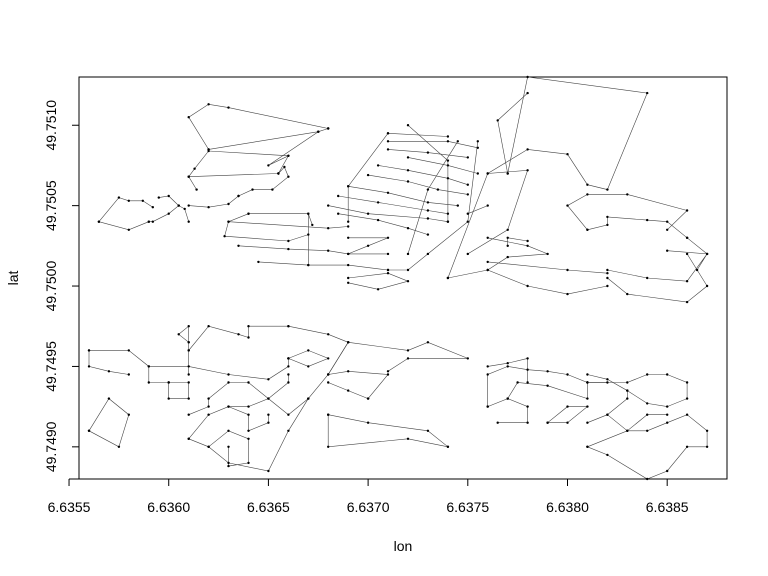 The image size is (768, 576). I want to click on y-tick-label: 49.7495, so click(51, 366).